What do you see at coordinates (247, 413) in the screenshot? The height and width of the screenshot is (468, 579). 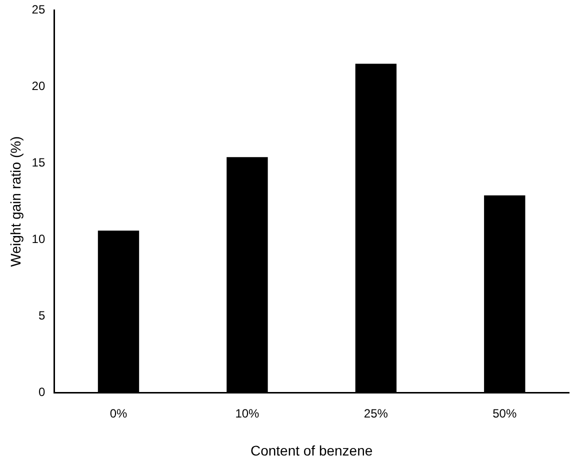 I see `x-tick-label: 10%` at bounding box center [247, 413].